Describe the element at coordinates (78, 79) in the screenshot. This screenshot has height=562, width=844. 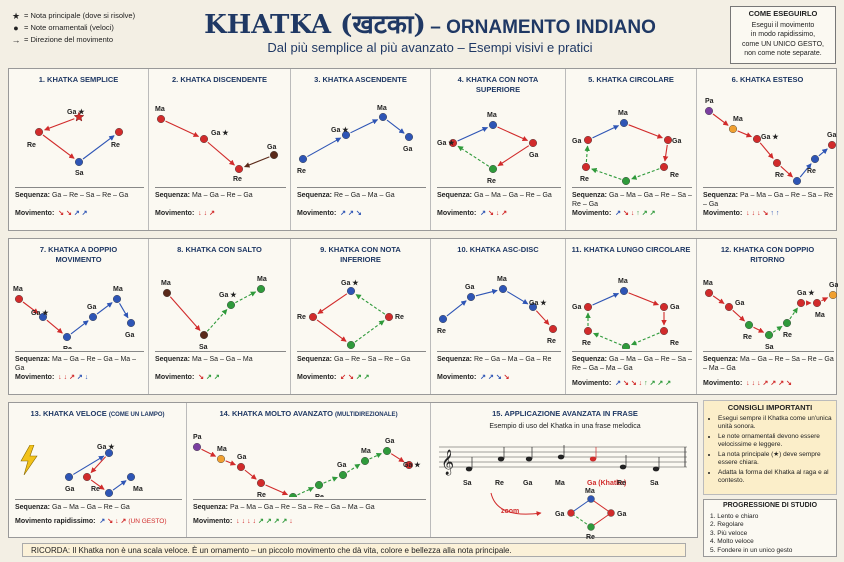
I see `panel-title: 1. KHATKA SEMPLICE` at that location.